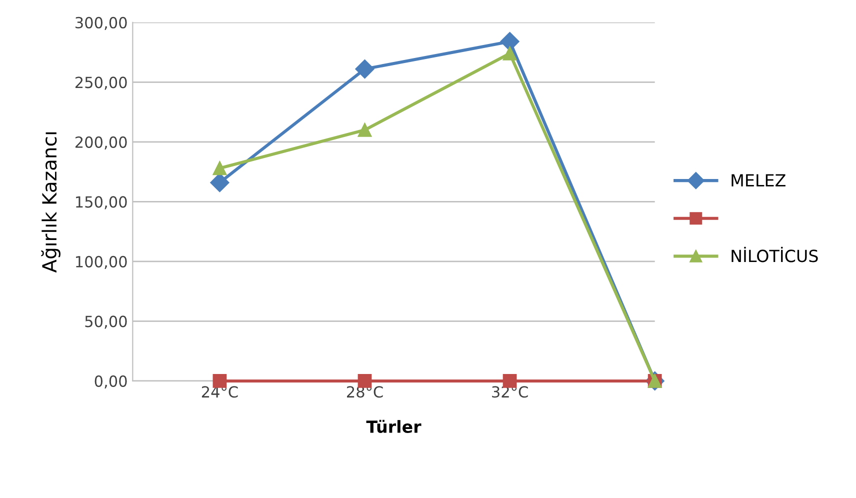  What do you see at coordinates (101, 143) in the screenshot?
I see `y-tick-label: 200,00` at bounding box center [101, 143].